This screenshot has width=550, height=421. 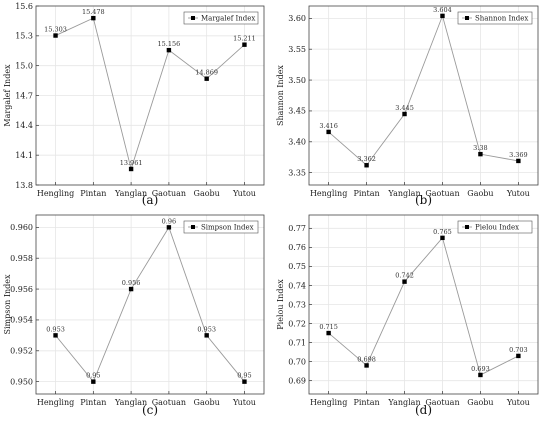 What do you see at coordinates (297, 323) in the screenshot?
I see `y-tick-label: 0.72` at bounding box center [297, 323].